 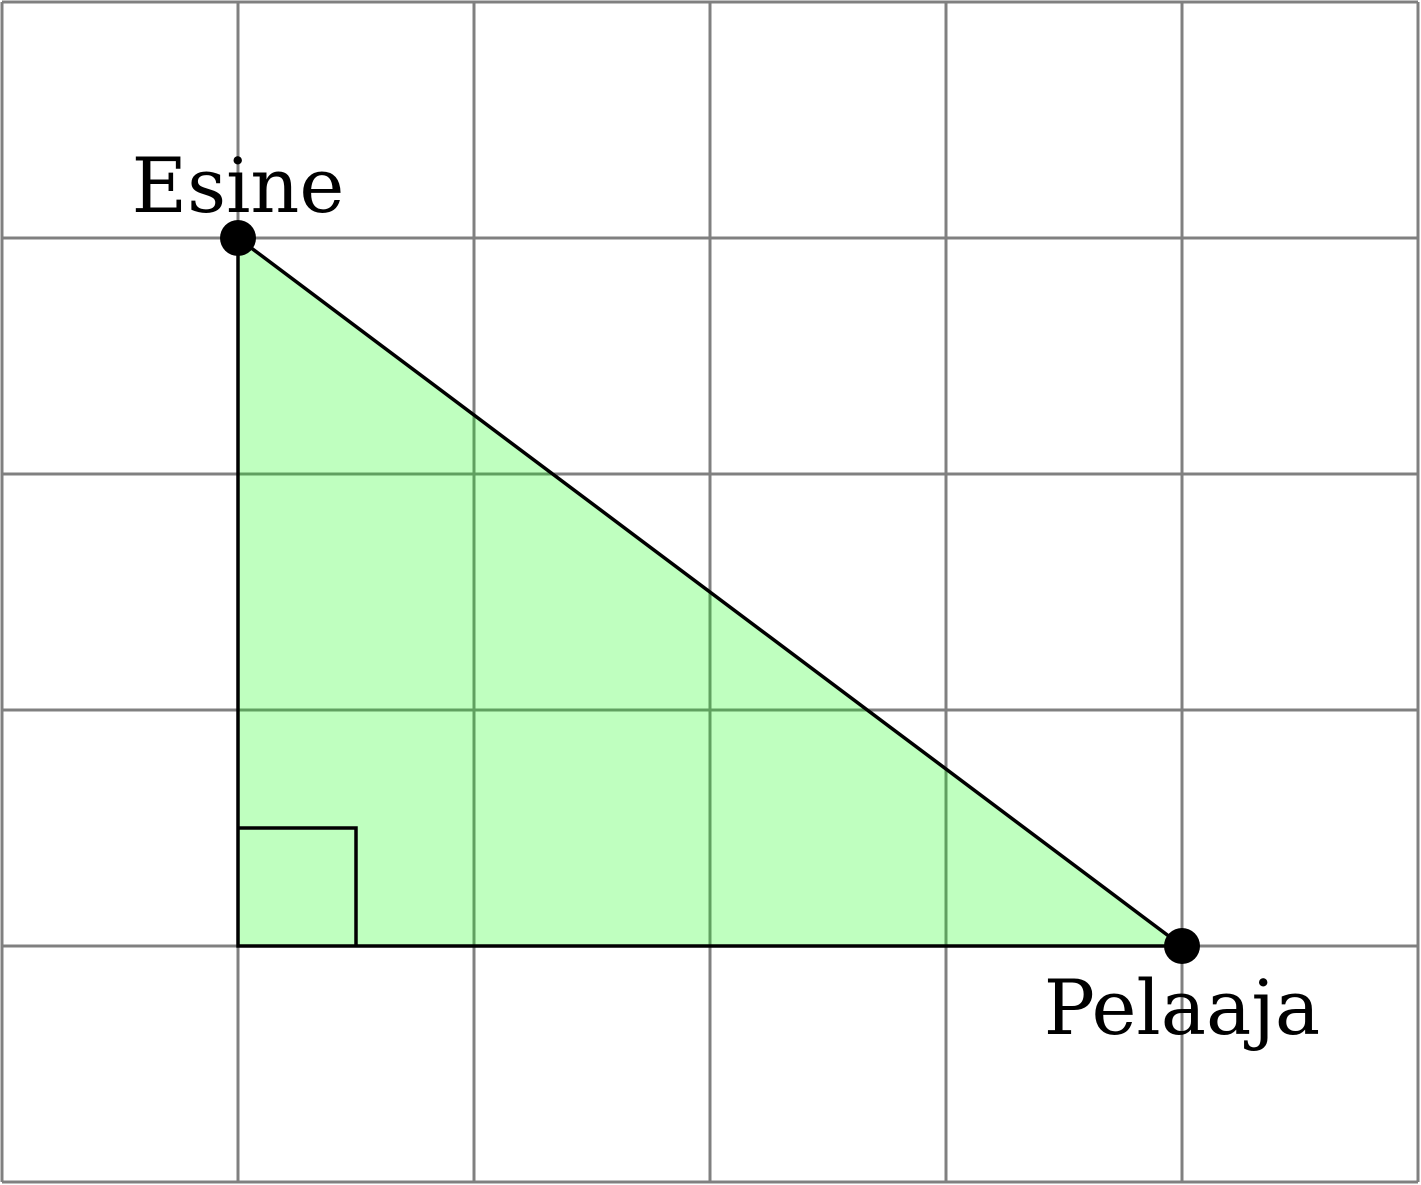 What do you see at coordinates (298, 886) in the screenshot?
I see `right-angle-marker` at bounding box center [298, 886].